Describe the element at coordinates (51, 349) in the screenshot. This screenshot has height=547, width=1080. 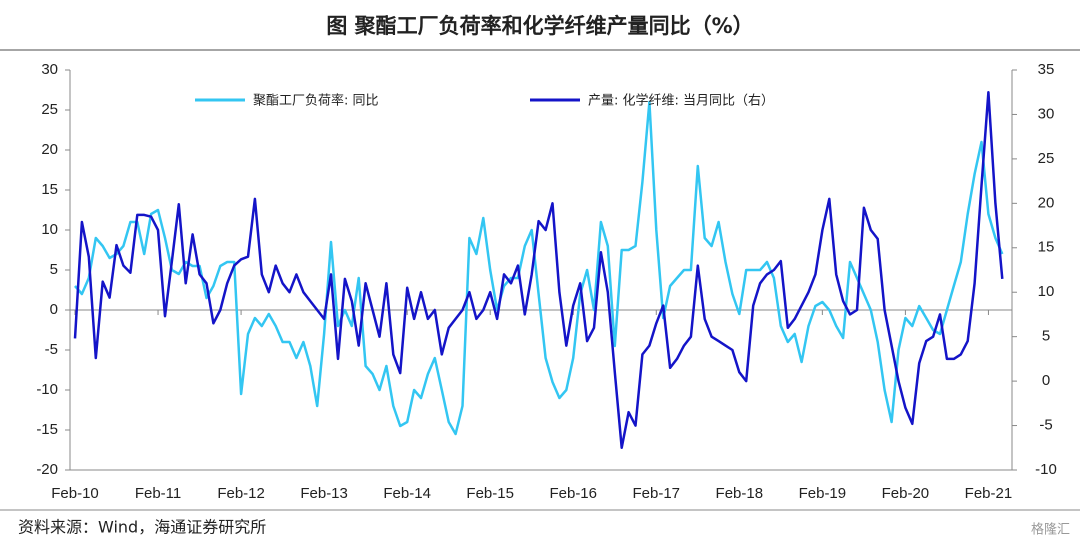
I see `y-tick-label: -5` at that location.